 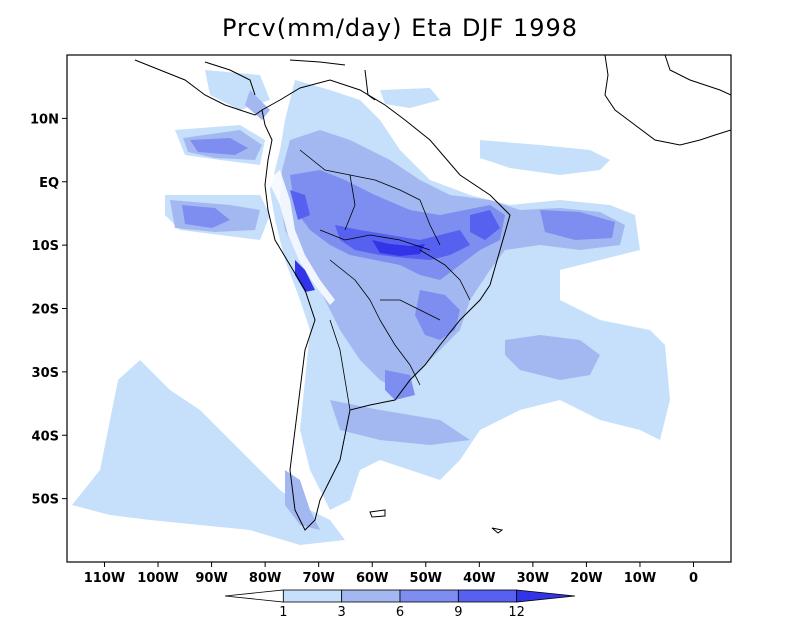 I want to click on lat-tick-label: 20S, so click(x=45, y=310).